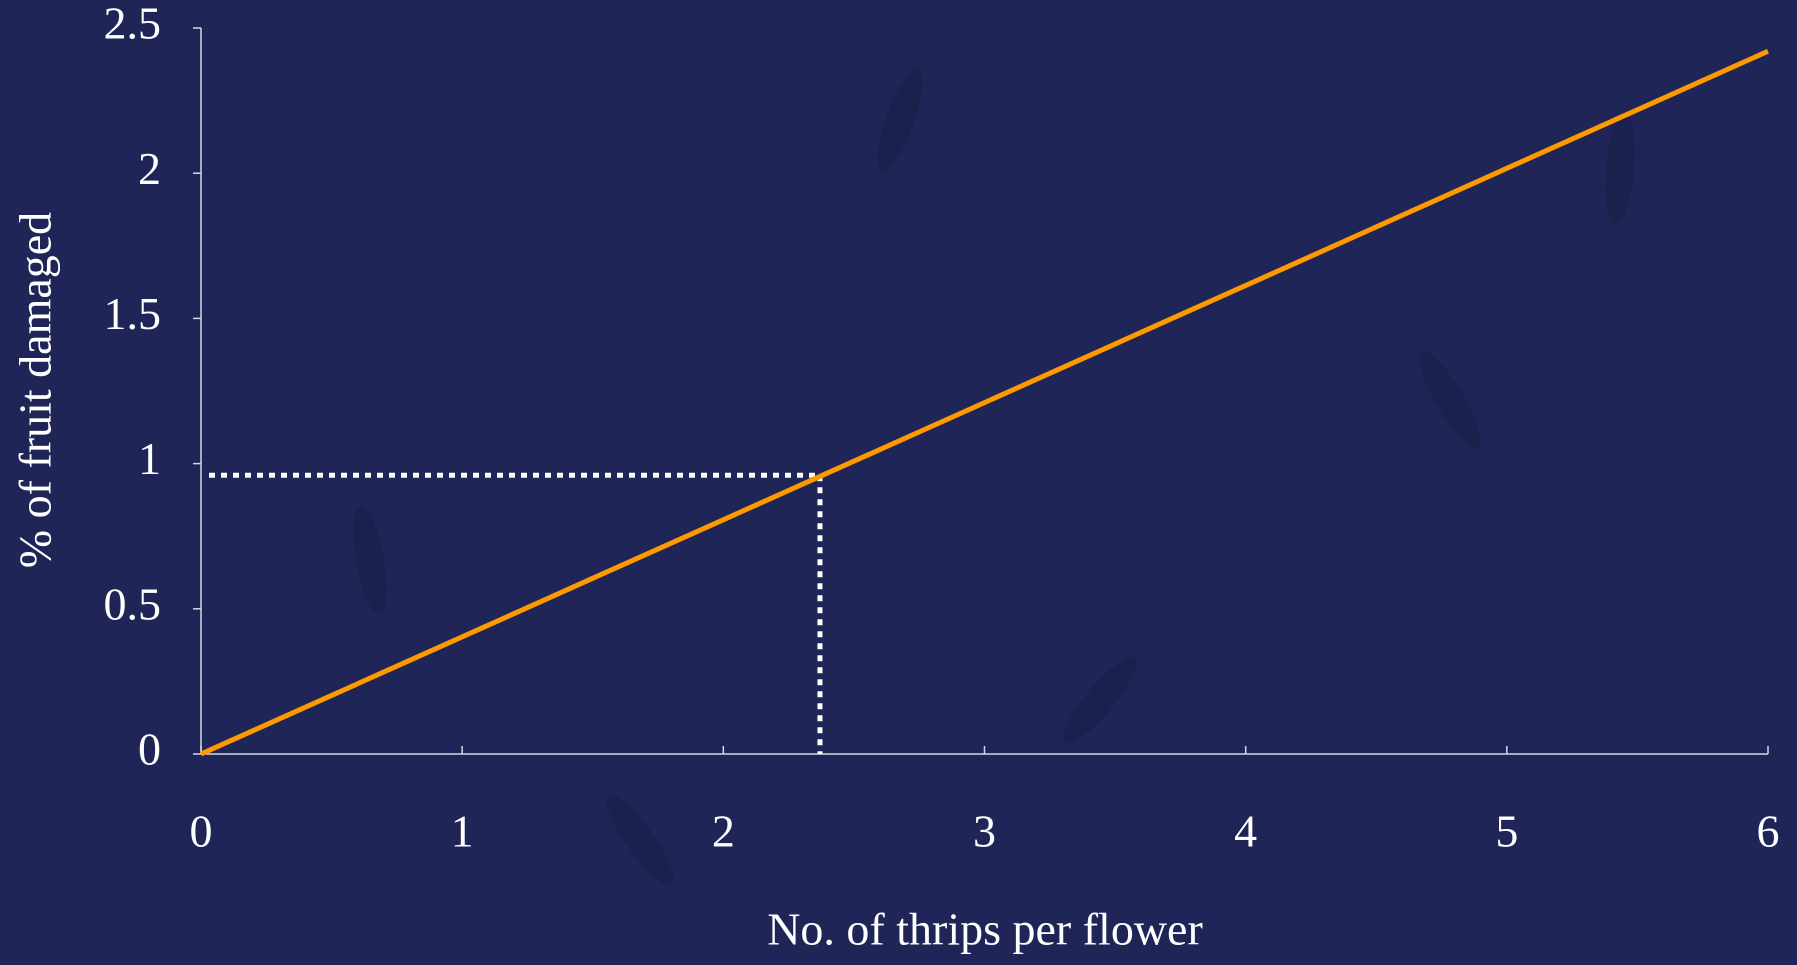 Image resolution: width=1797 pixels, height=965 pixels. I want to click on x-tick-label: 3, so click(984, 831).